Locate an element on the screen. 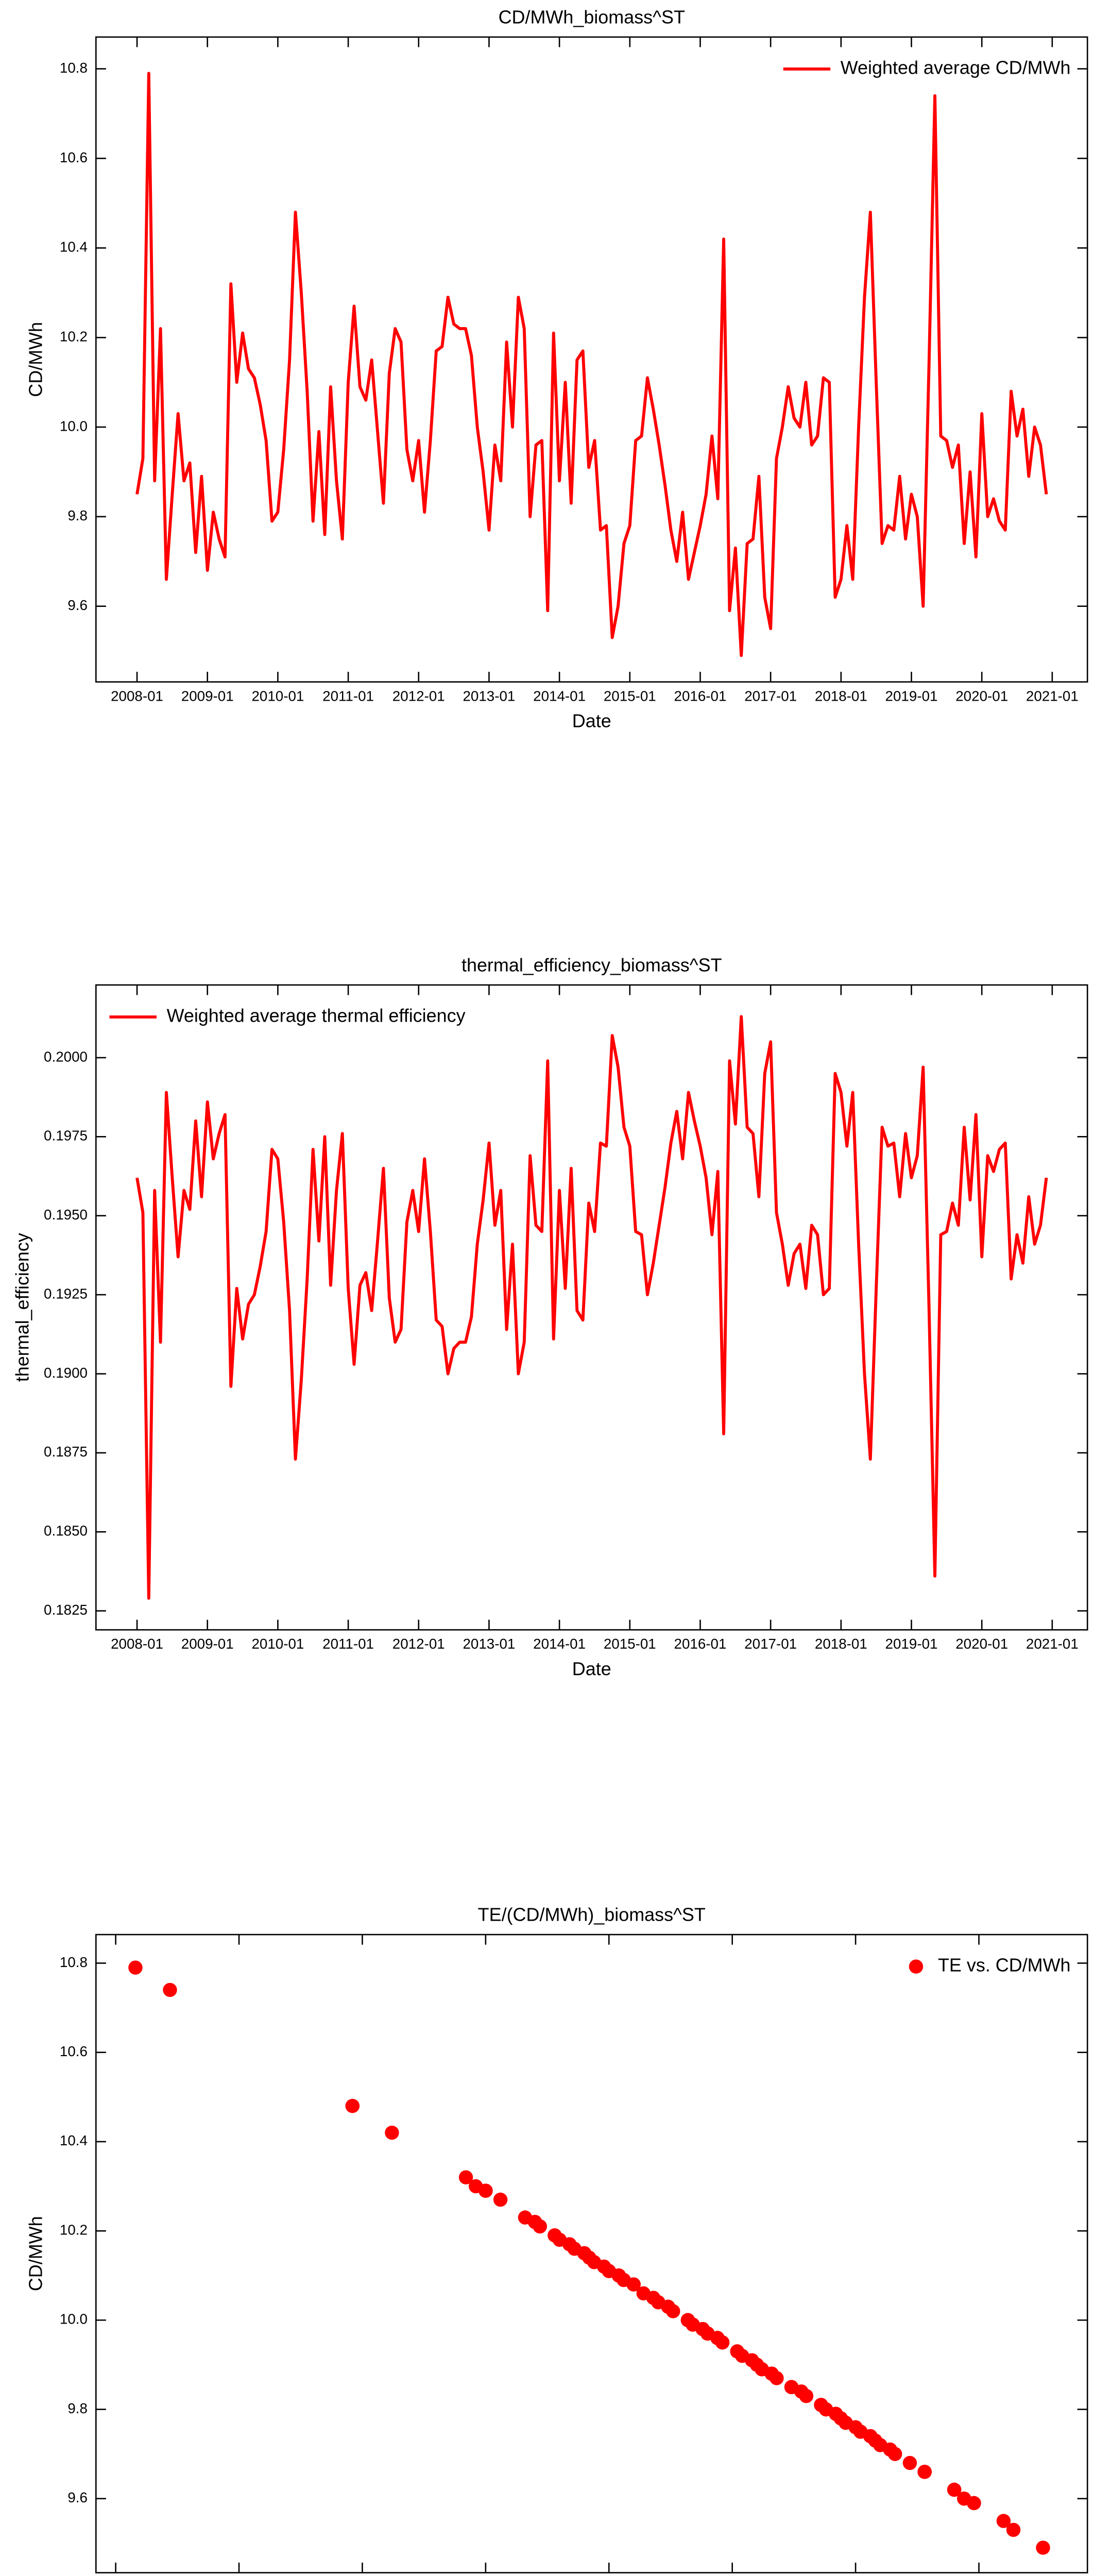  legend-label: Weighted average CD/MWh is located at coordinates (956, 67).